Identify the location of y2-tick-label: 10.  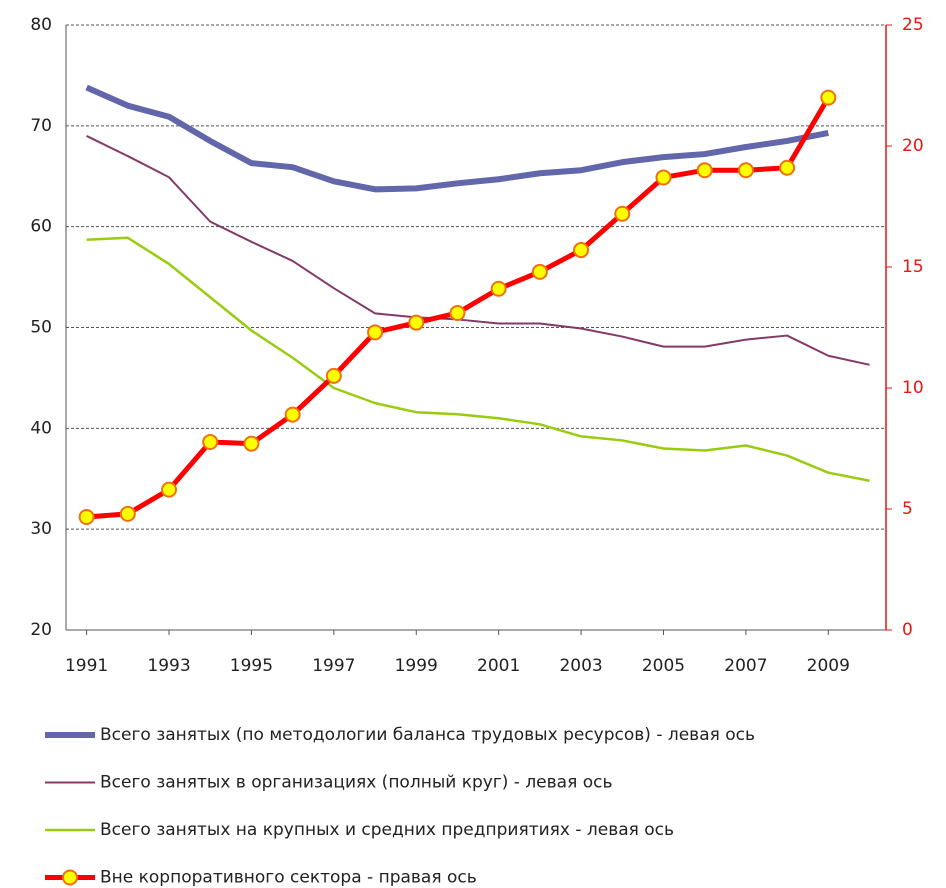
(913, 388).